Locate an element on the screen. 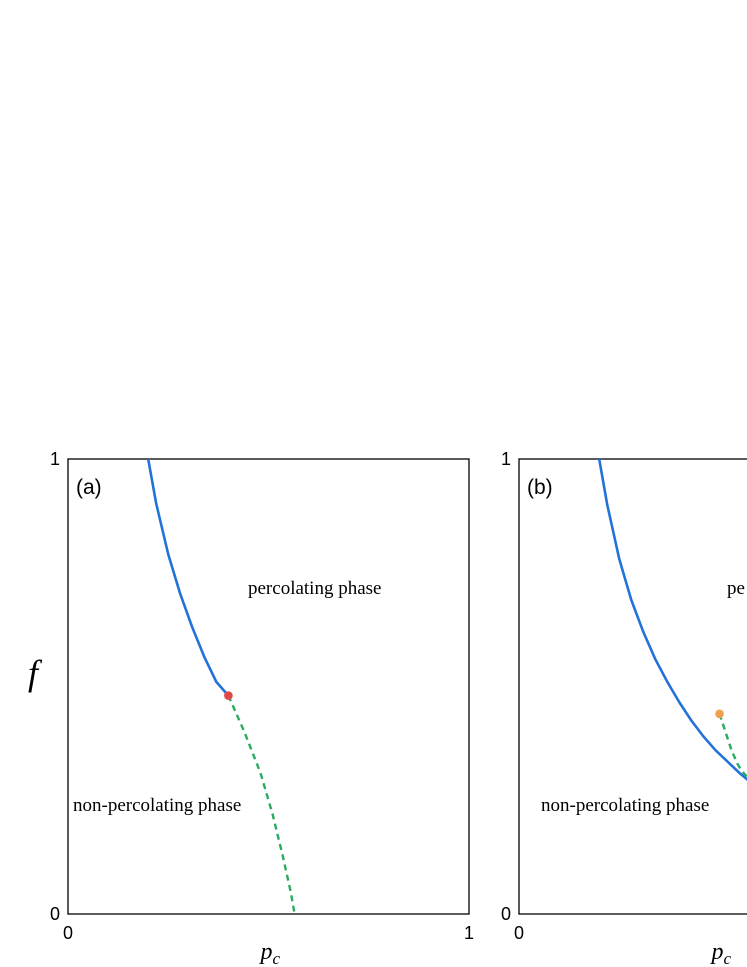  panel-label: (a) is located at coordinates (89, 487).